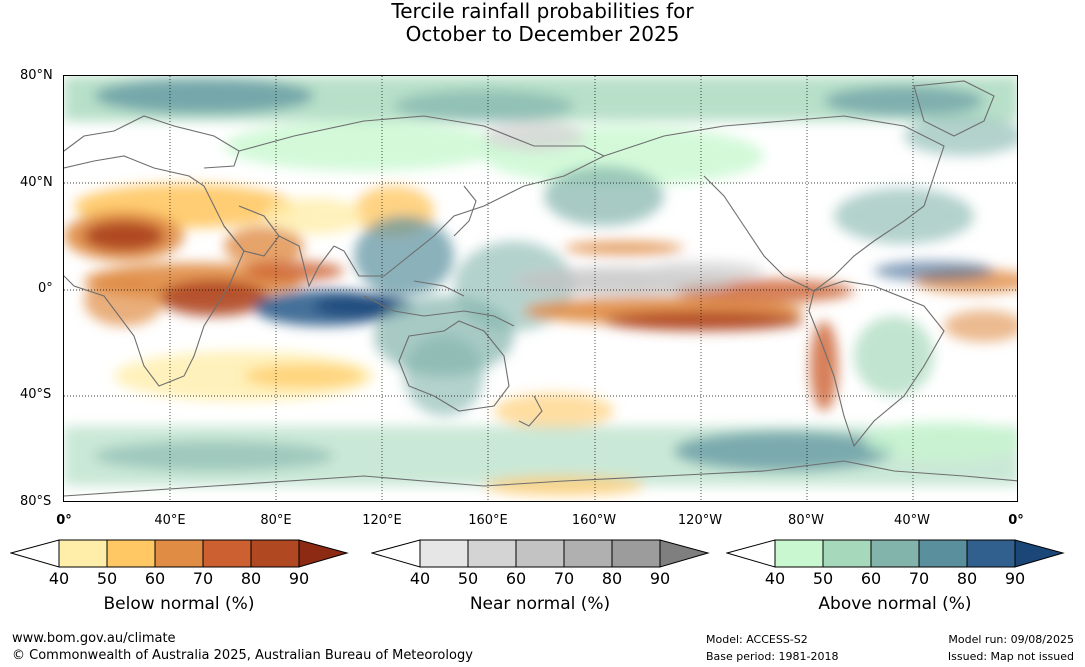  I want to click on above-tick-40: 40, so click(775, 578).